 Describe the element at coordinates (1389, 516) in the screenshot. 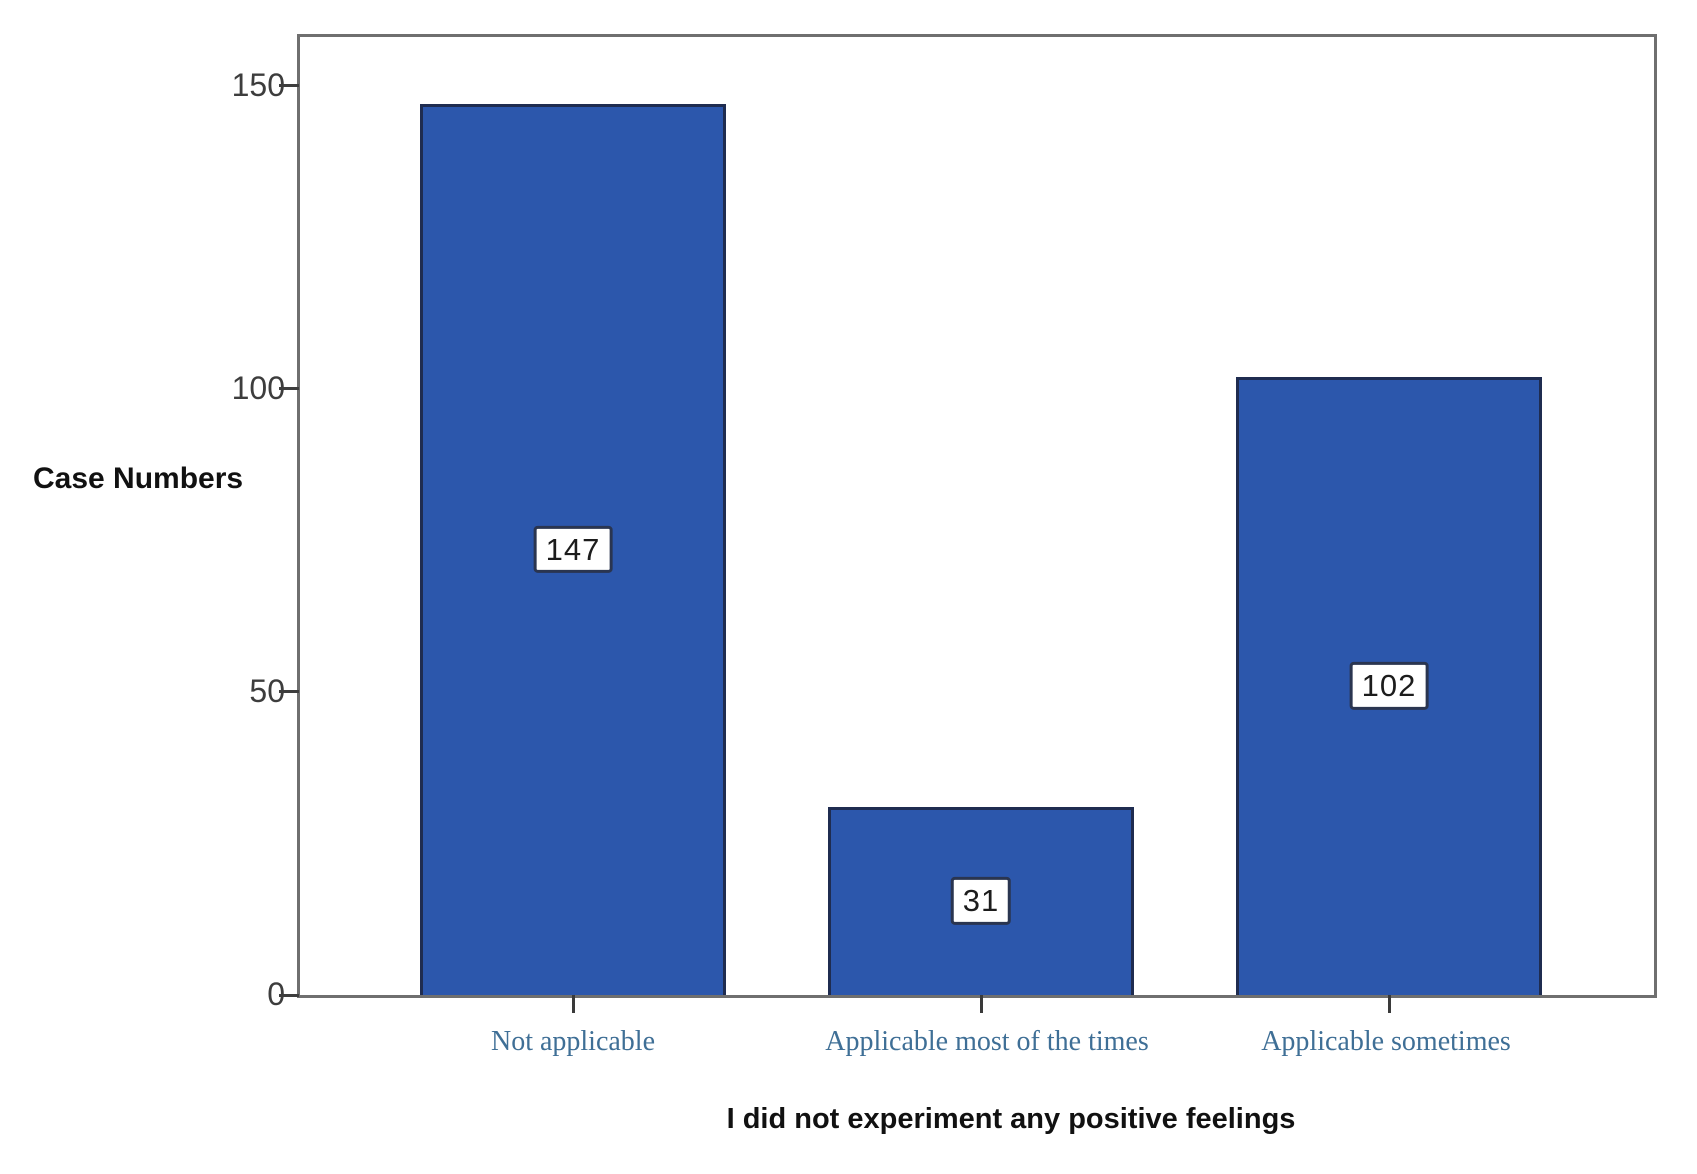

I see `bar-group-applicable-sometimes: 102` at that location.